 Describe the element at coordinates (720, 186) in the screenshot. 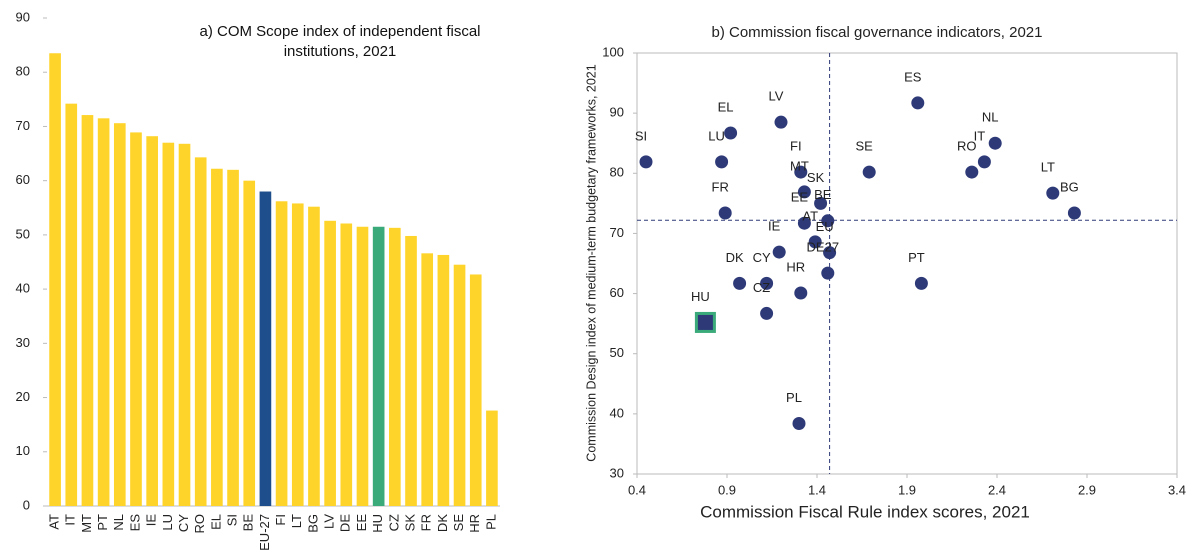

I see `point-label: FR` at that location.